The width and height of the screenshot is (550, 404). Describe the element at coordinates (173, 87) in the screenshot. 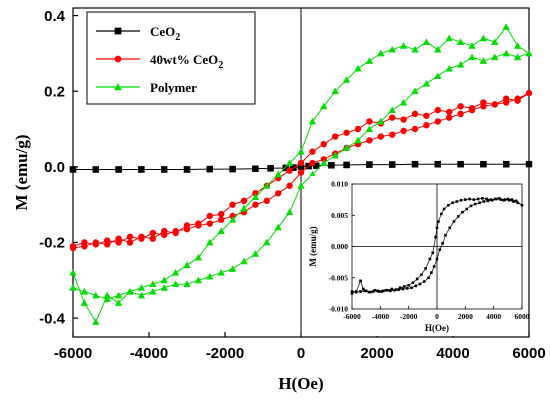

I see `legend-label: Polymer` at that location.